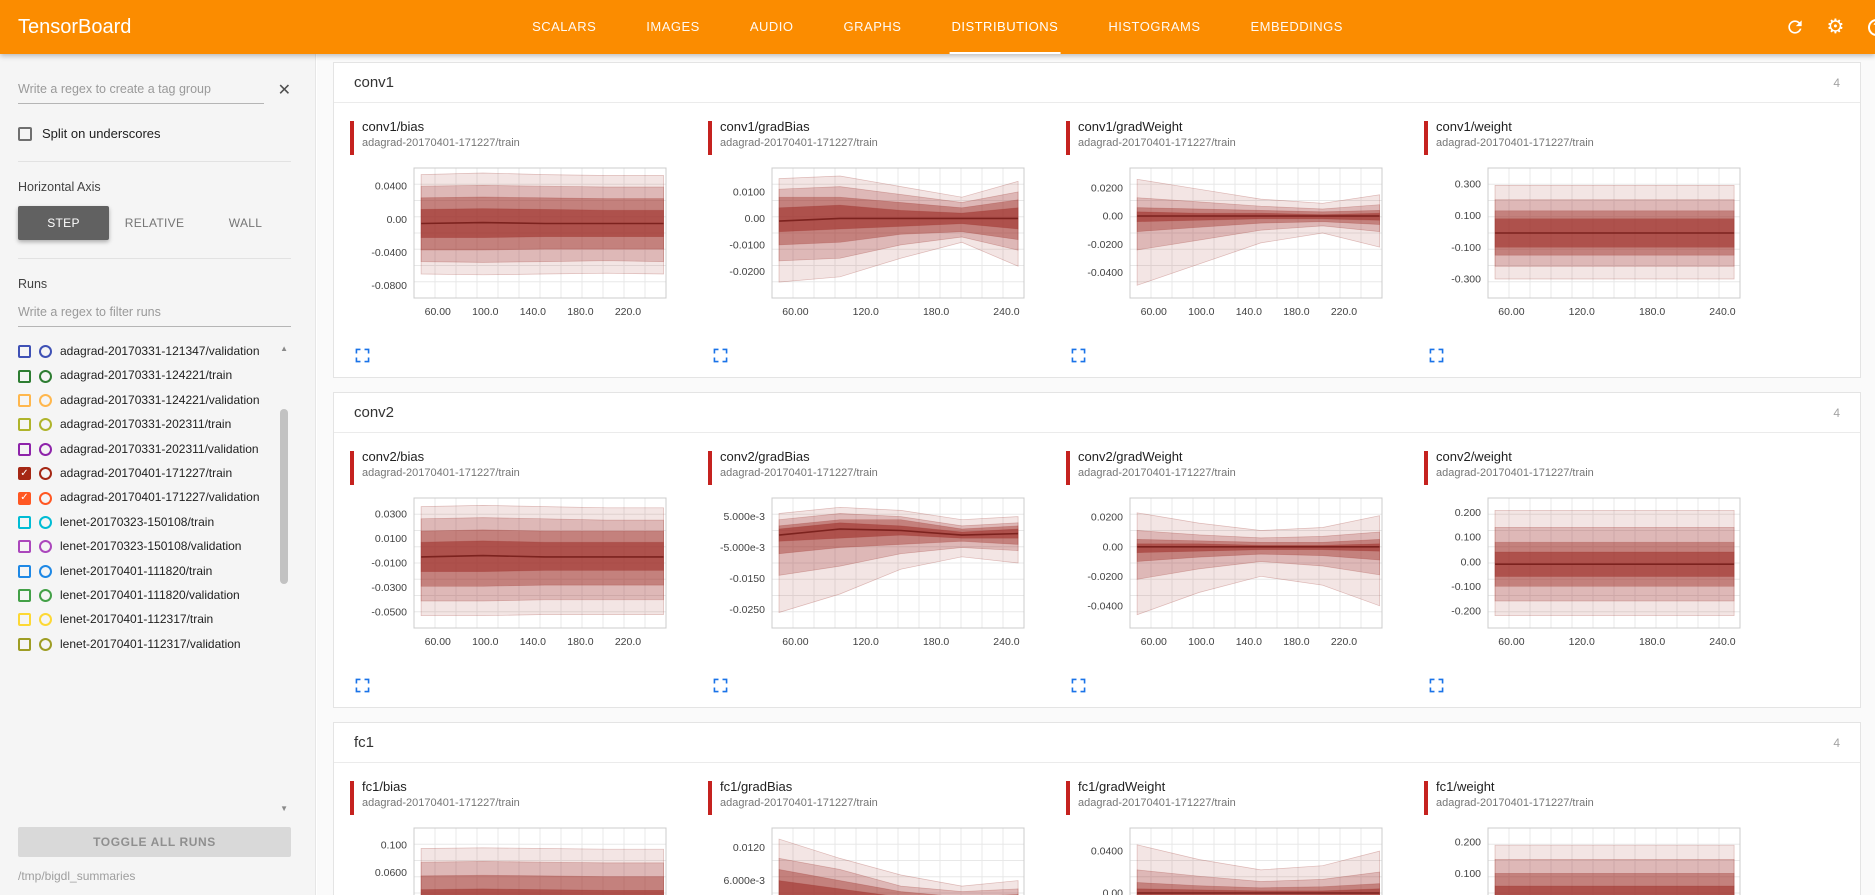 This screenshot has height=895, width=1875. I want to click on chart-head: fc1/weight adagrad-20170401-171227/train, so click(1598, 797).